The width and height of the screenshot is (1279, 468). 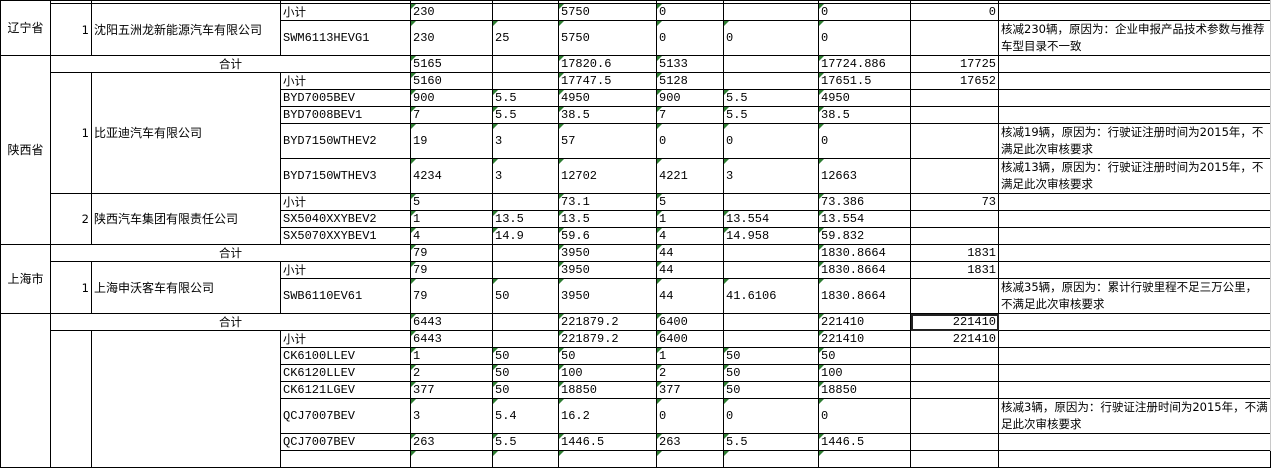 I want to click on vehicle-model: SX5040XXYBEV2, so click(x=345, y=219).